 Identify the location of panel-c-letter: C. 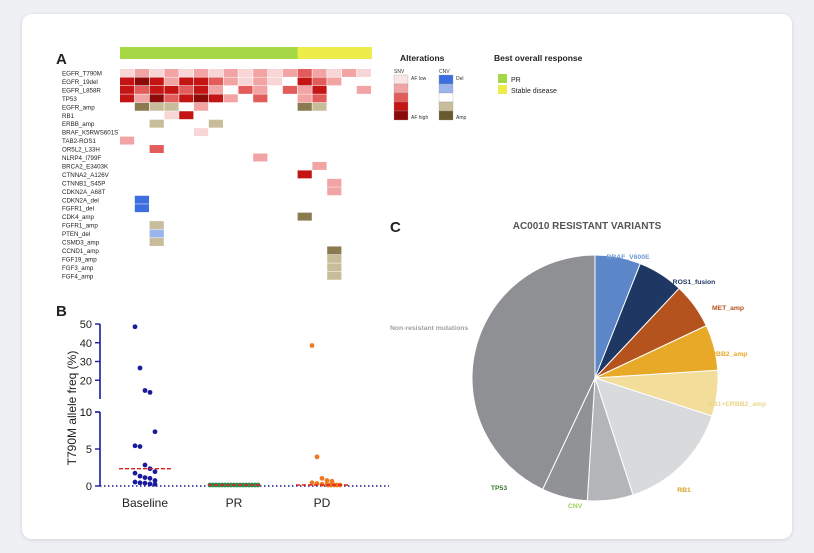
(395, 227).